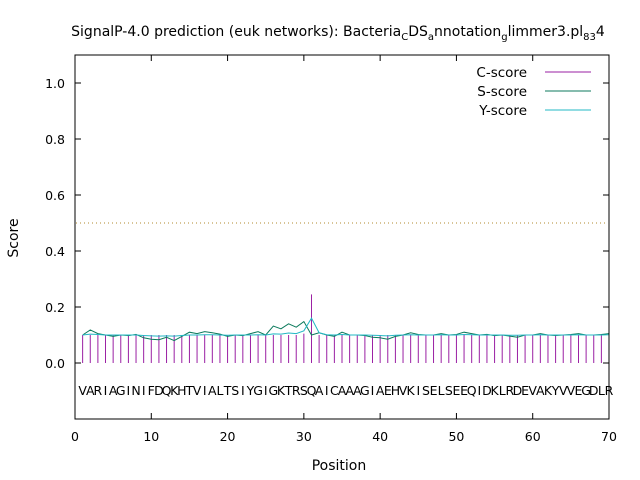 The height and width of the screenshot is (480, 640). I want to click on x-tick-label: 20, so click(228, 436).